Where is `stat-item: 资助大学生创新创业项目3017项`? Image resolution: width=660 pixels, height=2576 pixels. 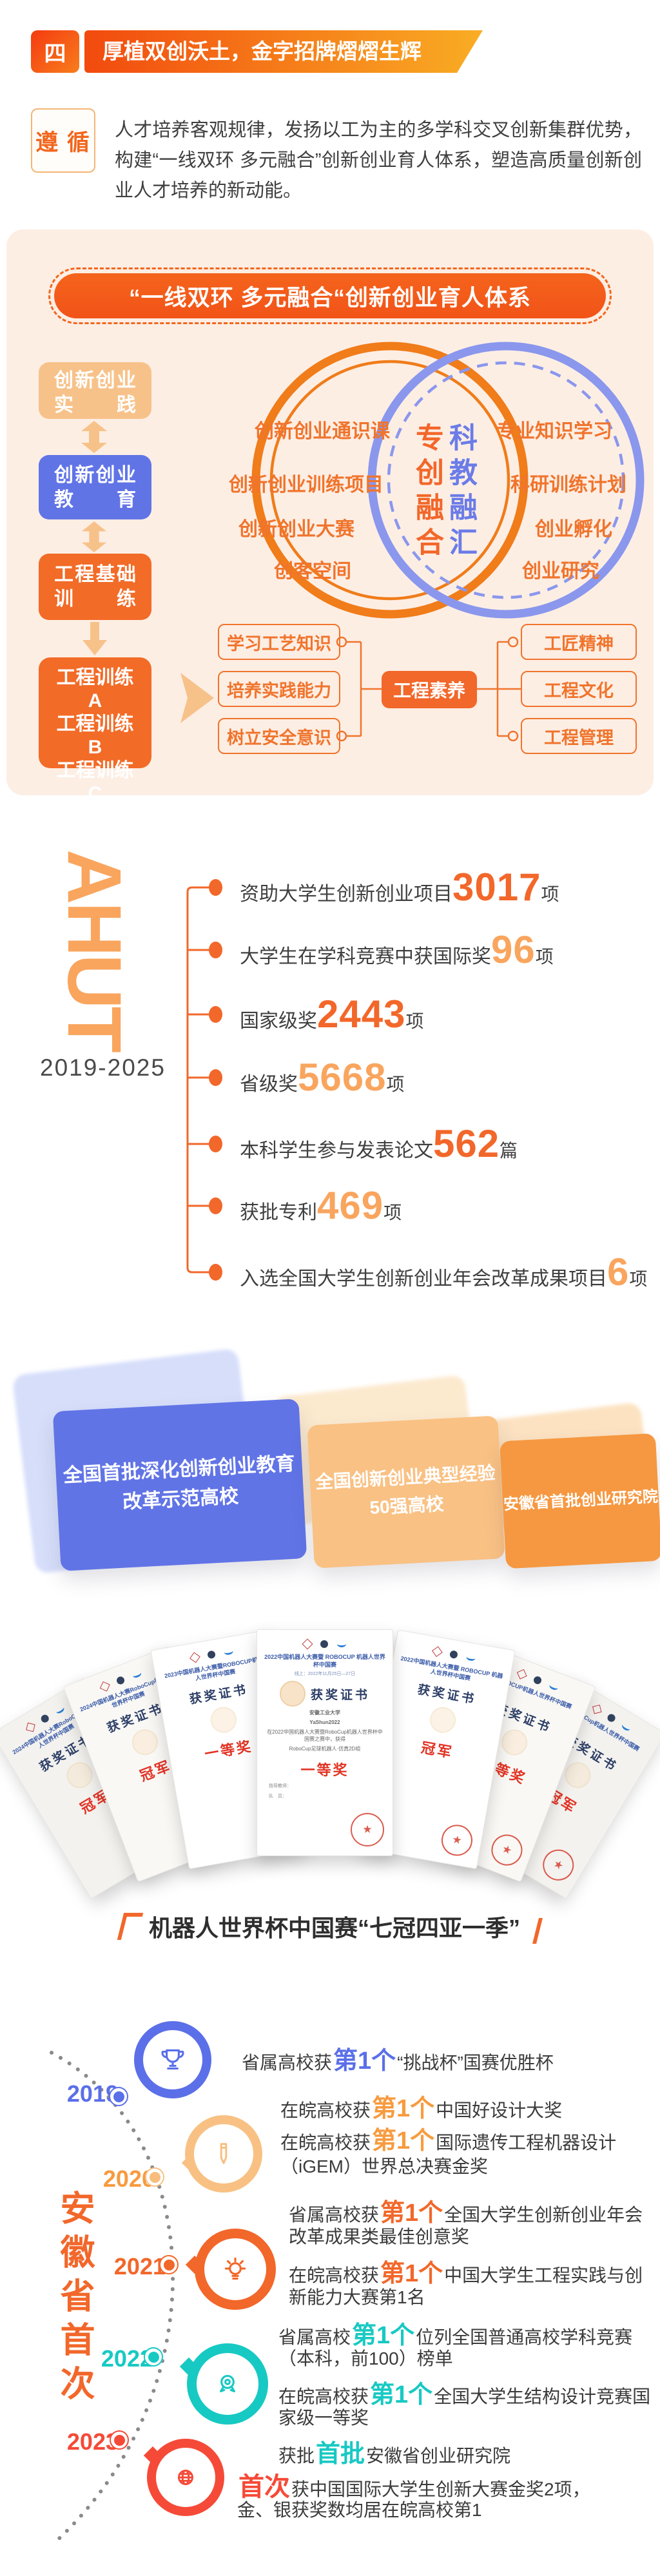 stat-item: 资助大学生创新创业项目3017项 is located at coordinates (399, 887).